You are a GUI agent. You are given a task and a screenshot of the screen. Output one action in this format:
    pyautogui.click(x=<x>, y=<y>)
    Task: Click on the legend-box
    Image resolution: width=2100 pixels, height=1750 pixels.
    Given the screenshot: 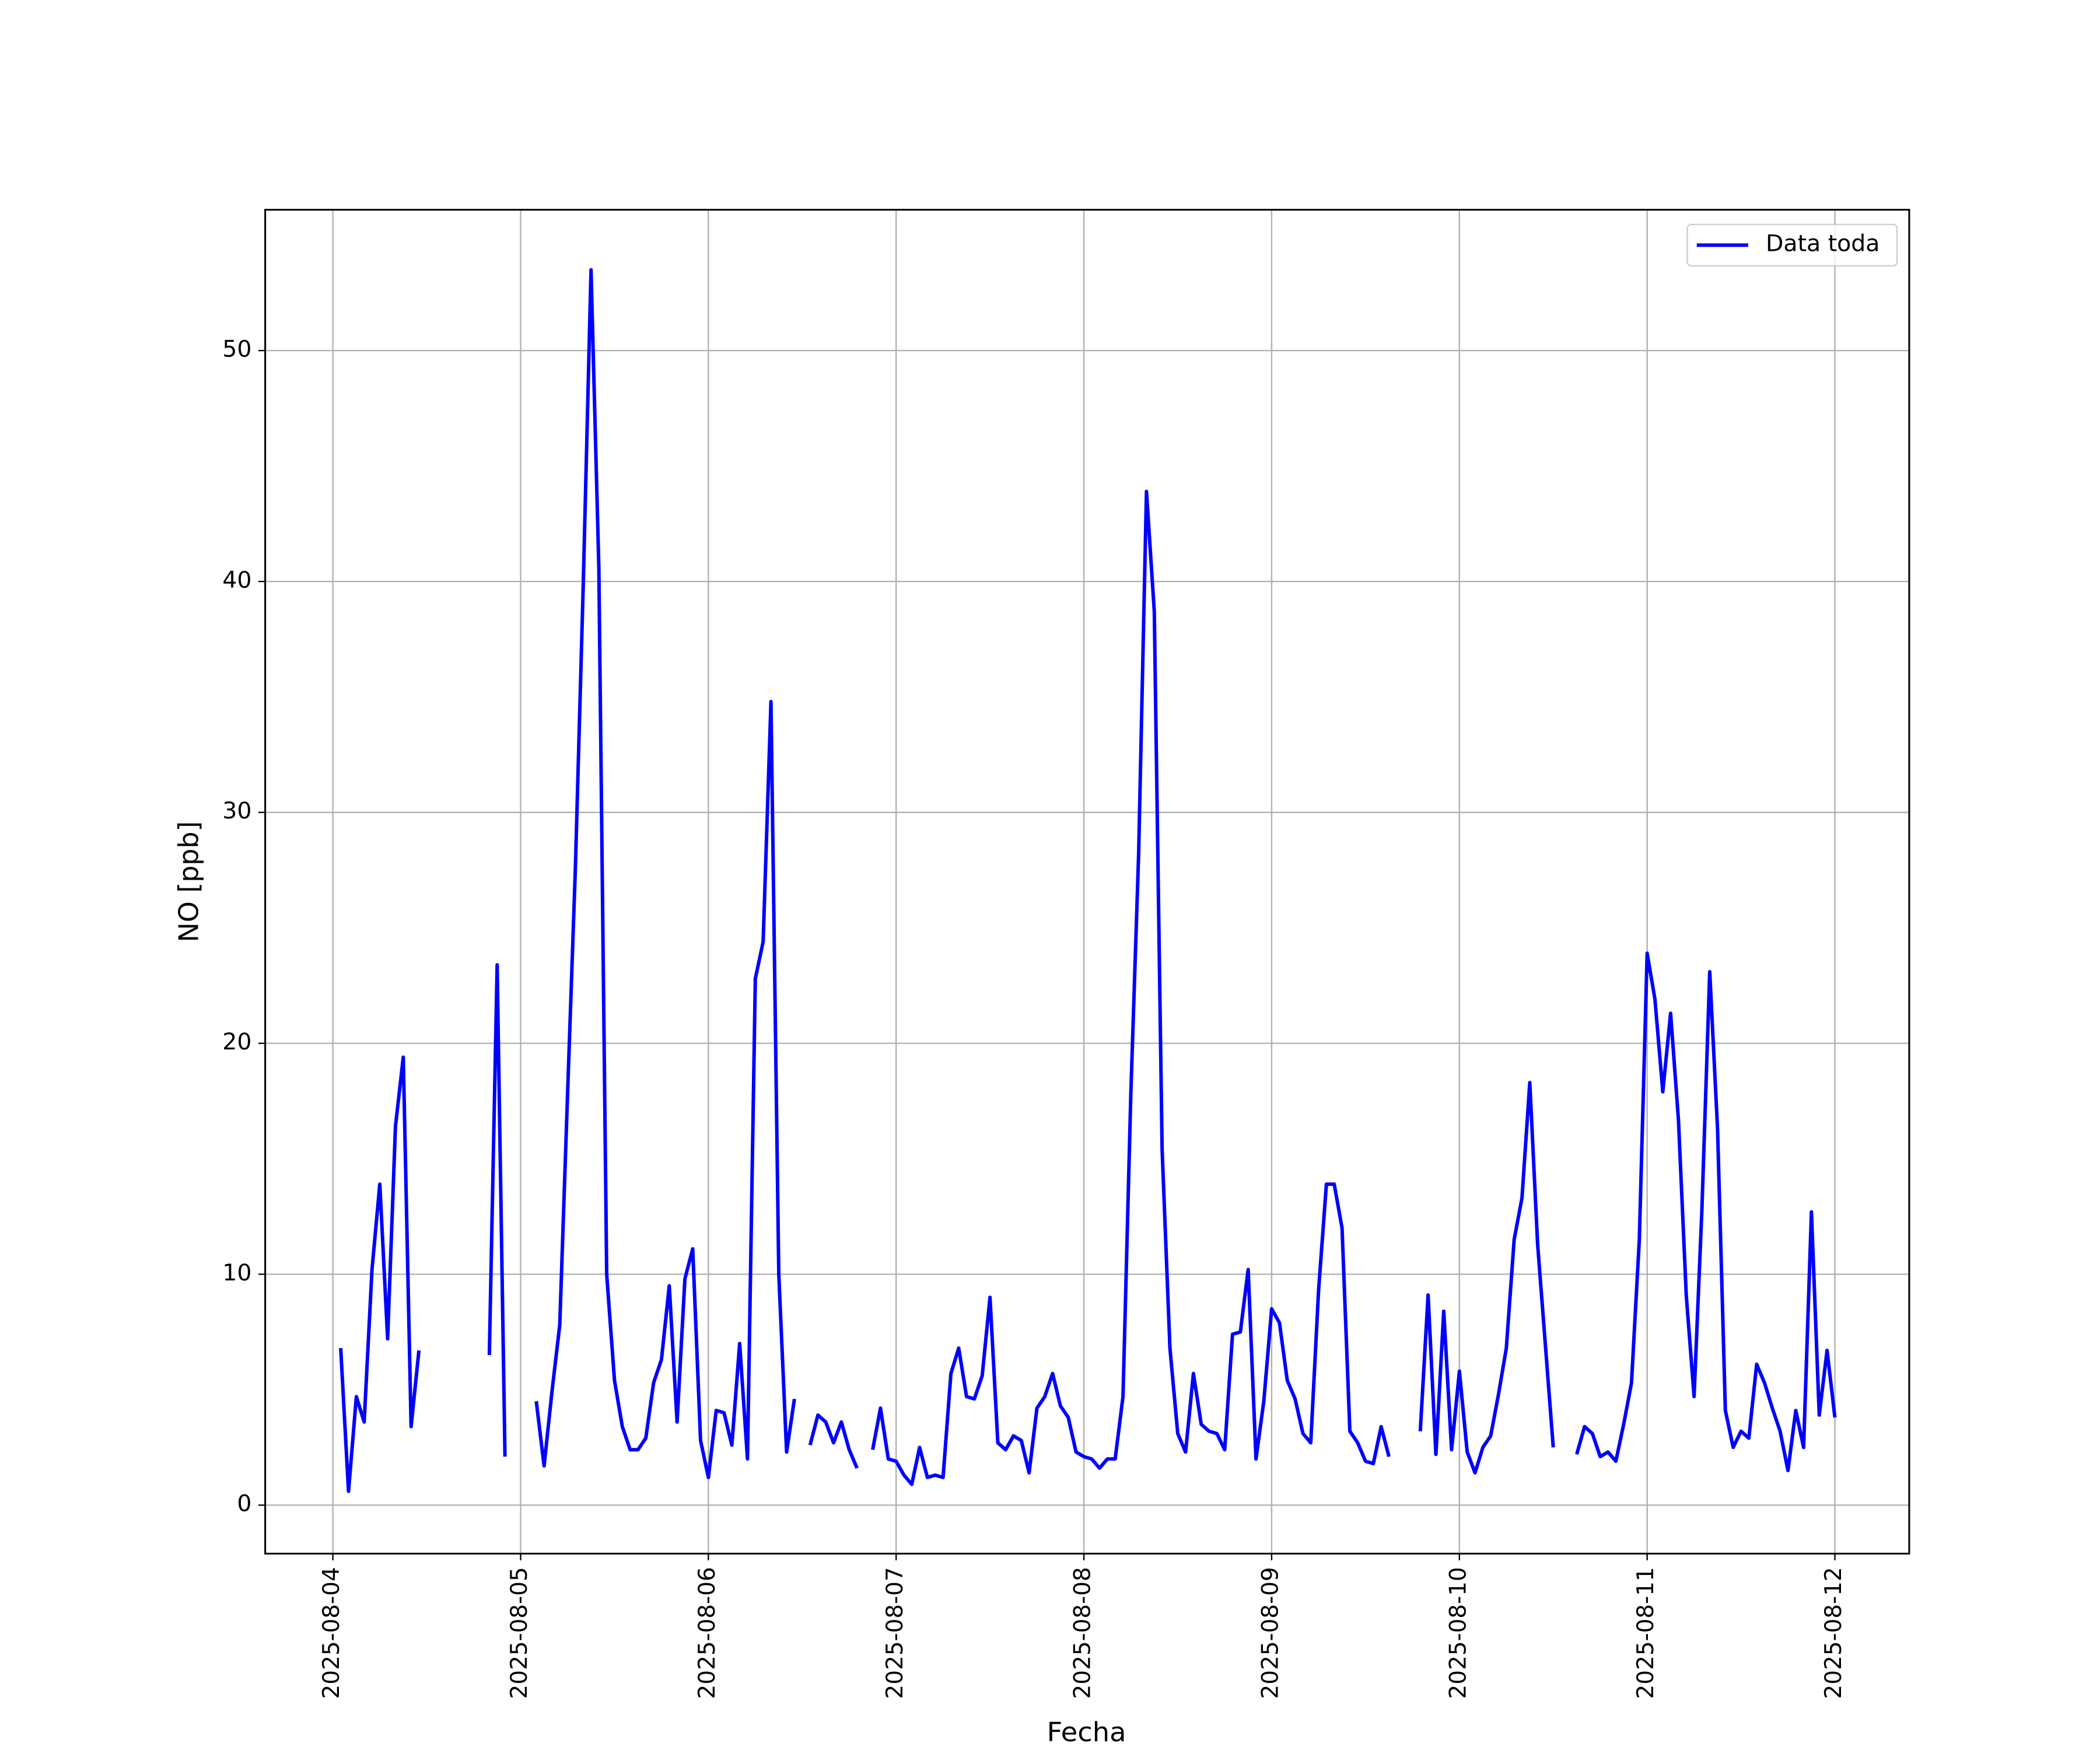 What is the action you would take?
    pyautogui.click(x=1792, y=245)
    